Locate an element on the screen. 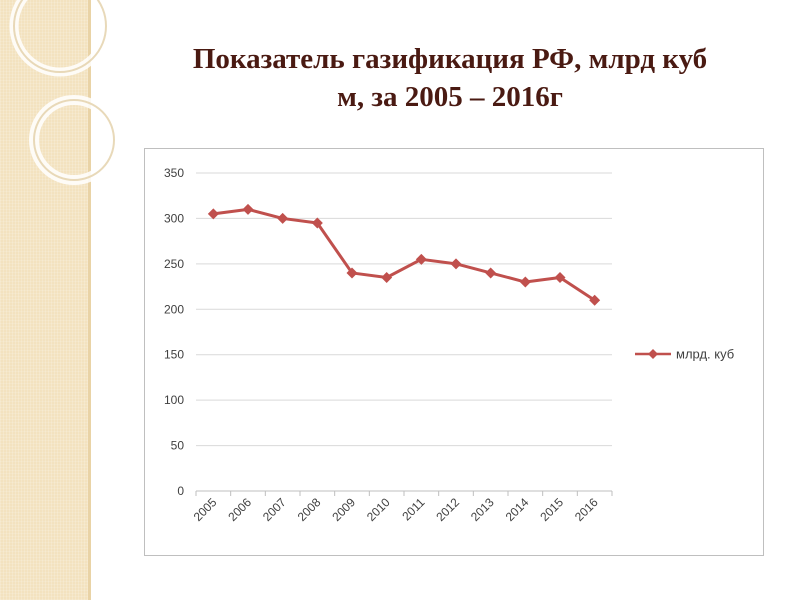 The image size is (800, 600). y-tick-label: 0 is located at coordinates (180, 491).